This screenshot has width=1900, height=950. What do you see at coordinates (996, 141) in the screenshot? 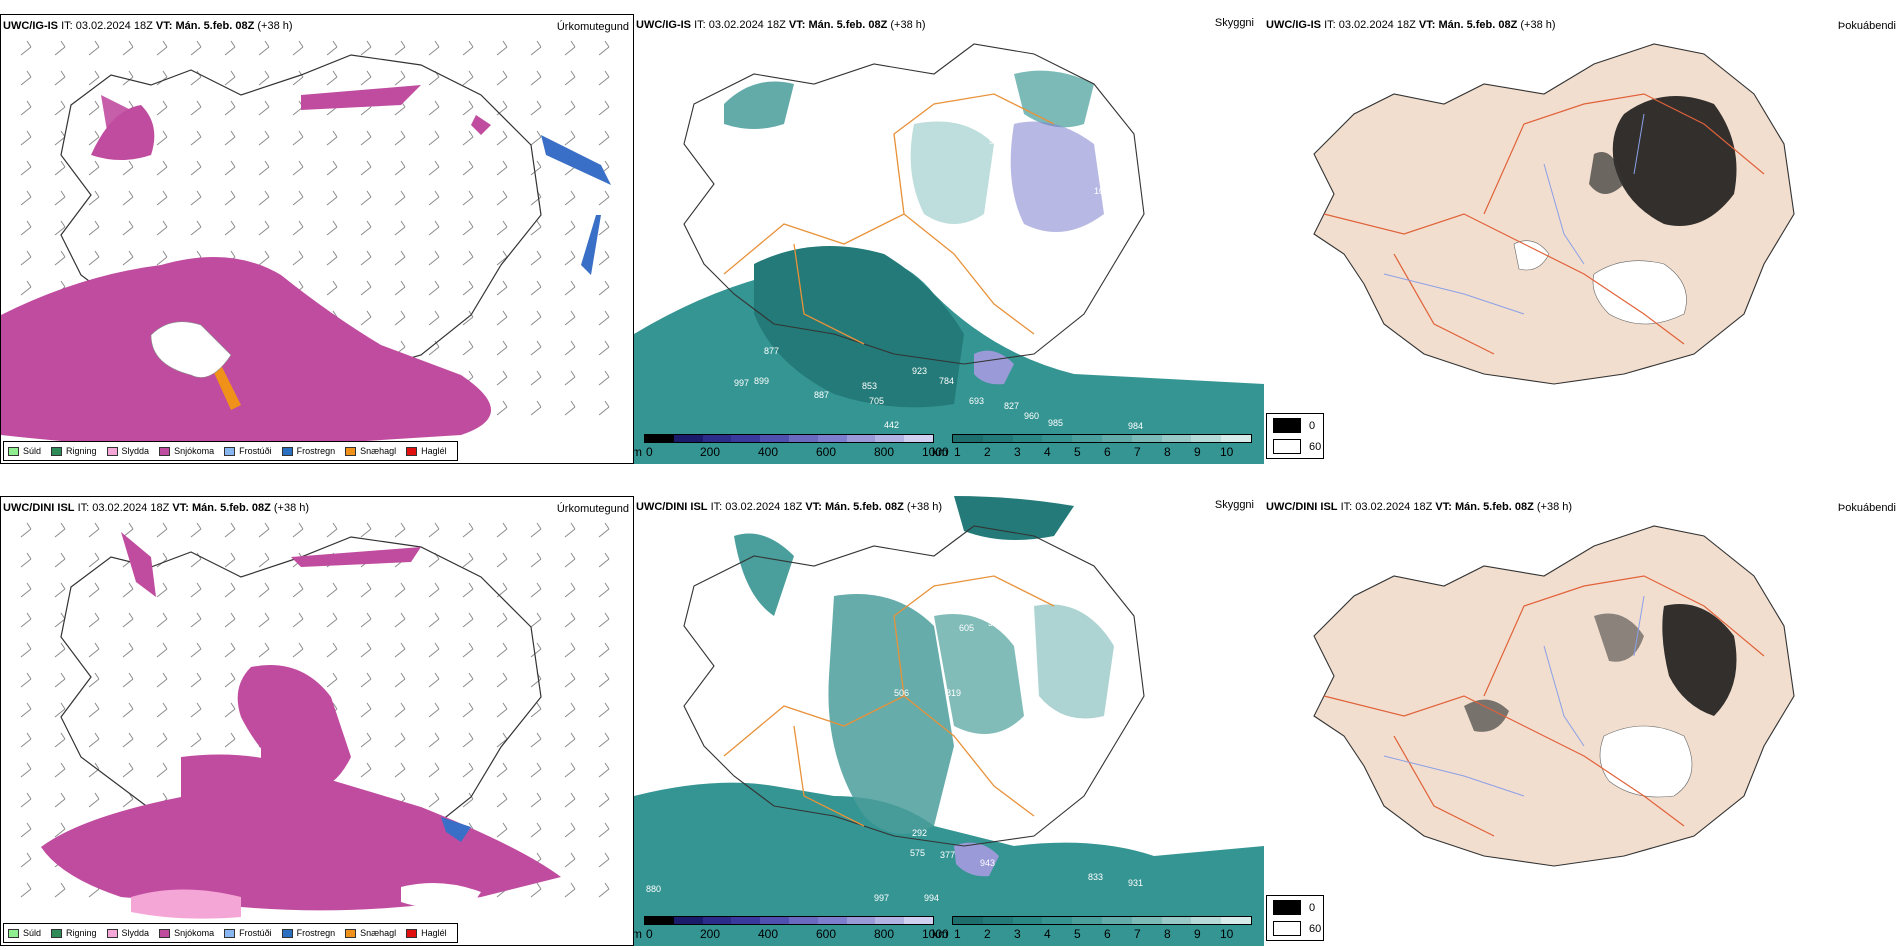
I see `visibility-label: 929` at bounding box center [996, 141].